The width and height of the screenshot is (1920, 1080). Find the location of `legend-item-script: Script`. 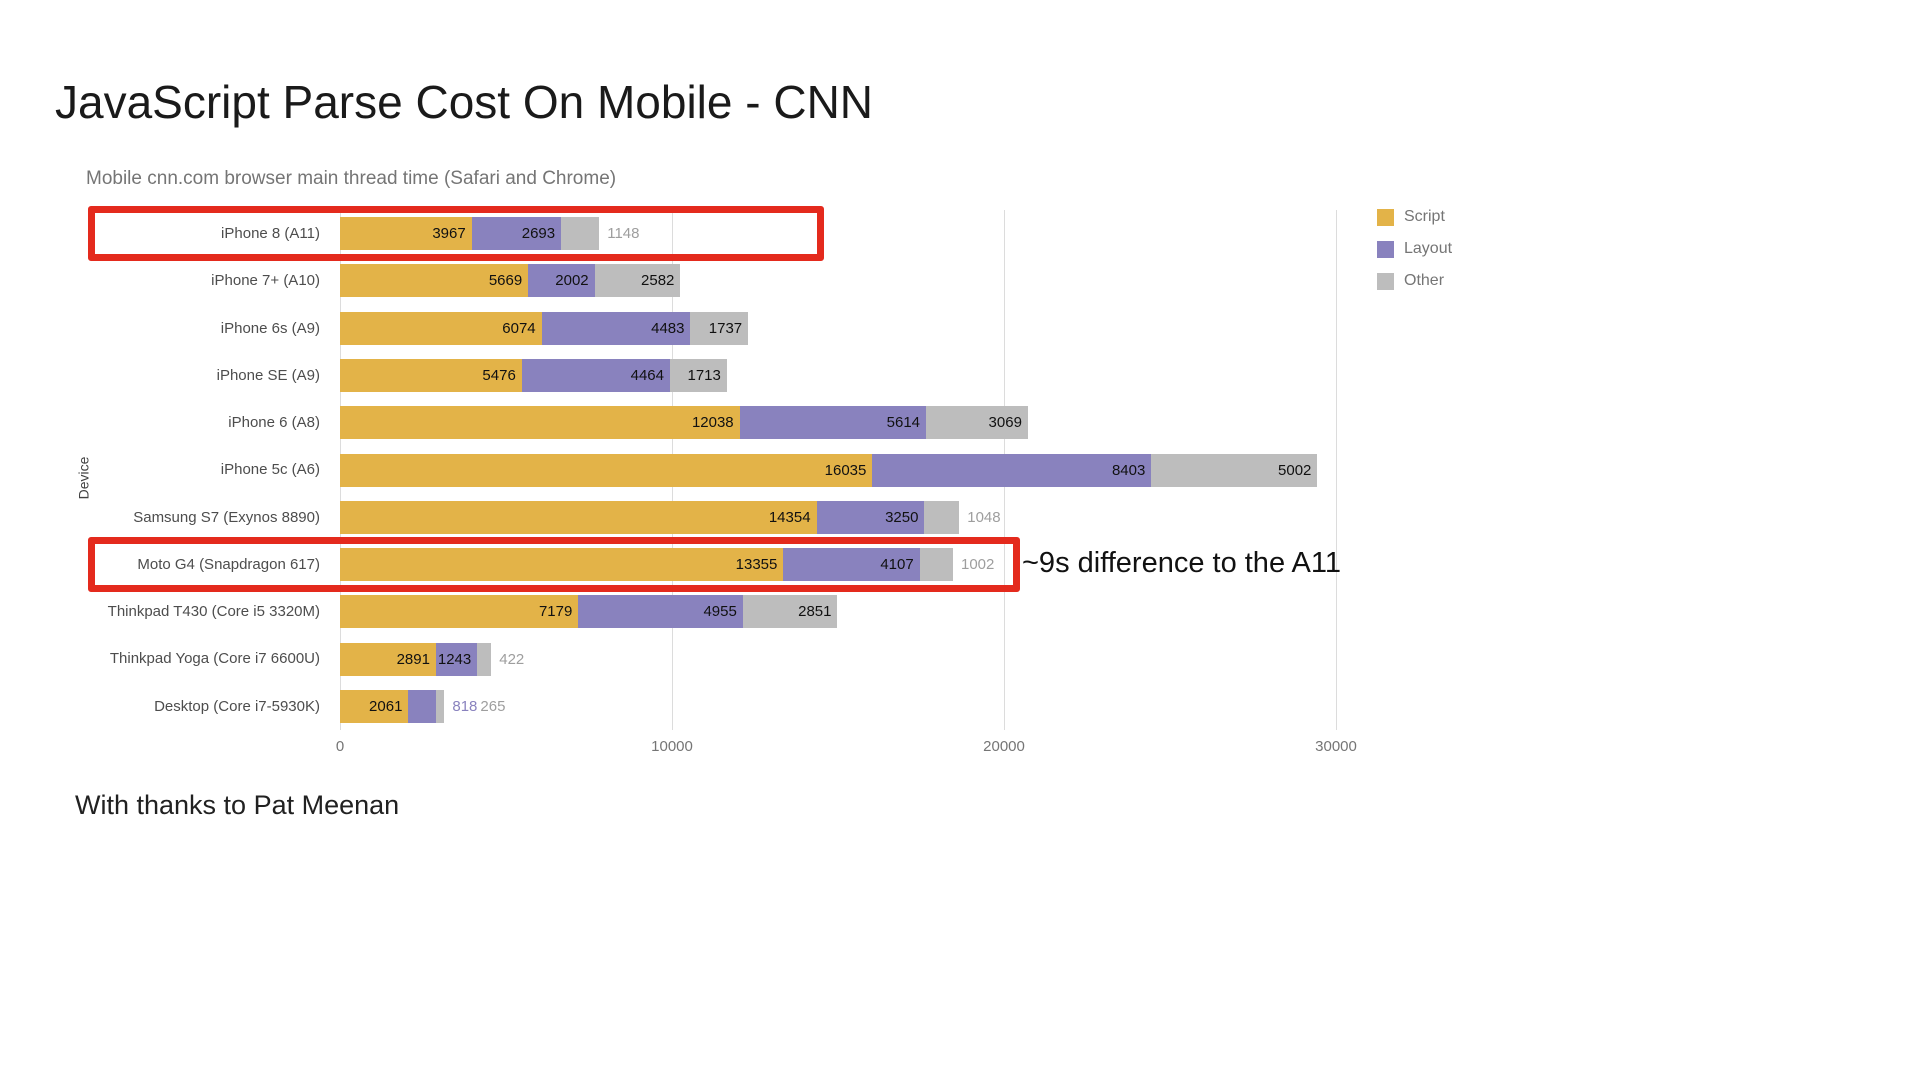

legend-item-script: Script is located at coordinates (1414, 217).